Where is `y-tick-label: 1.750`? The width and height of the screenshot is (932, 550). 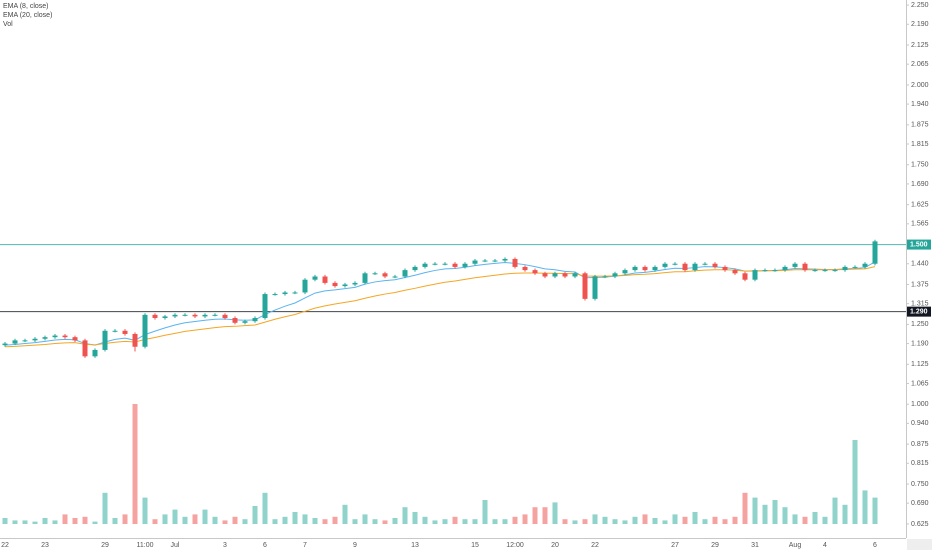 y-tick-label: 1.750 is located at coordinates (920, 165).